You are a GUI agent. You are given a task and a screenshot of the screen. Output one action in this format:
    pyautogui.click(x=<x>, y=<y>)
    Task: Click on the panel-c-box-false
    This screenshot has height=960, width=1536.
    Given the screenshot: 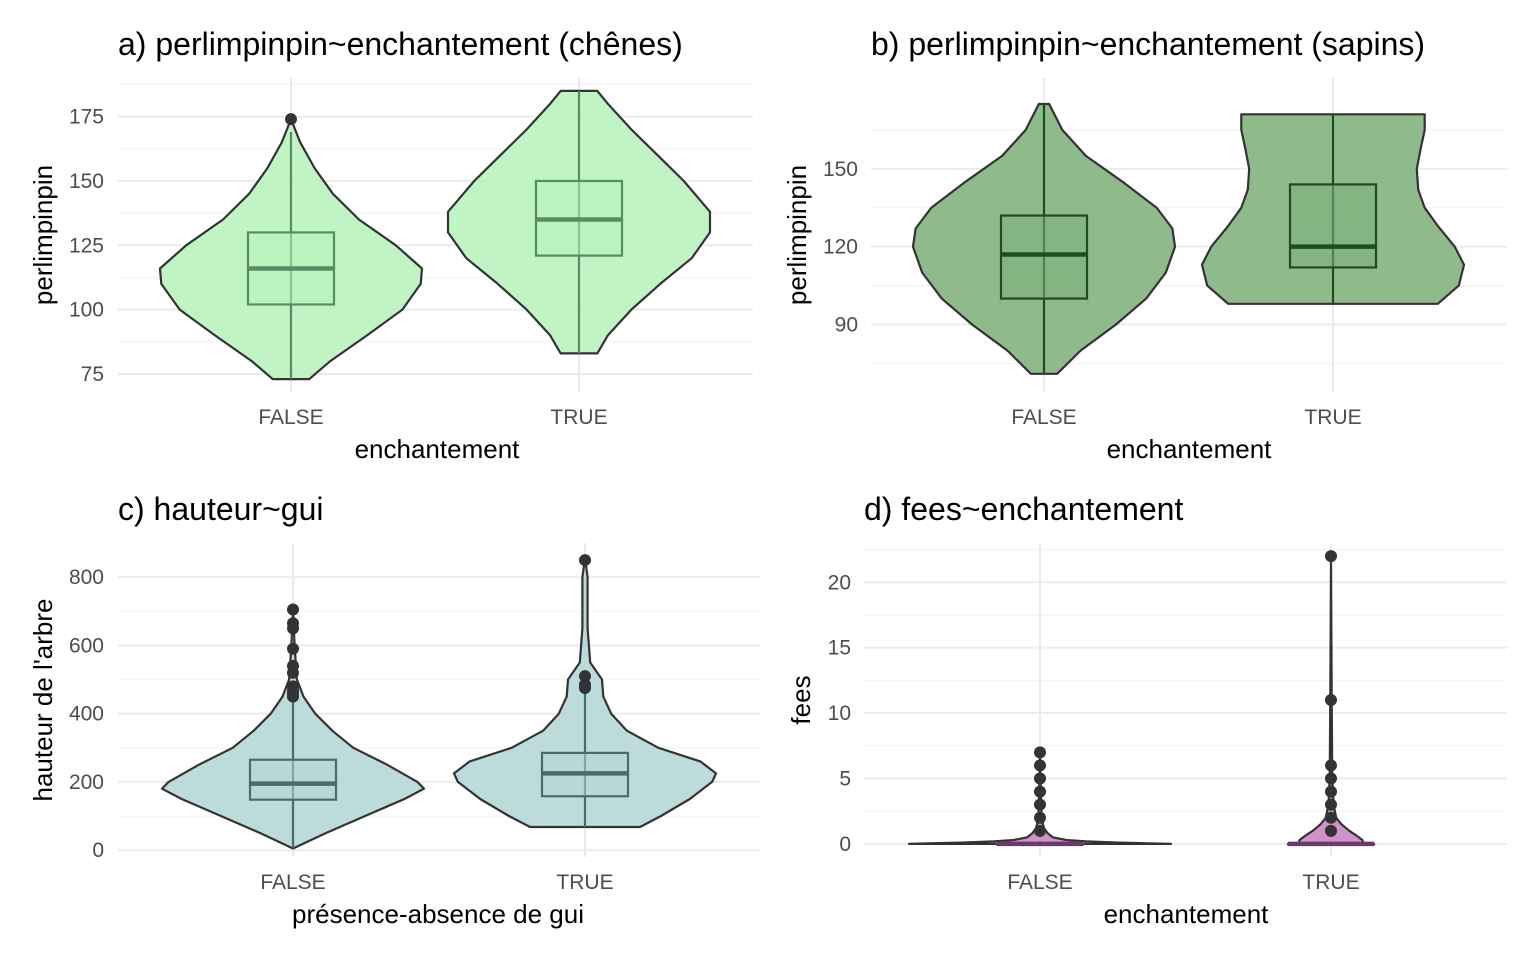 What is the action you would take?
    pyautogui.click(x=293, y=779)
    